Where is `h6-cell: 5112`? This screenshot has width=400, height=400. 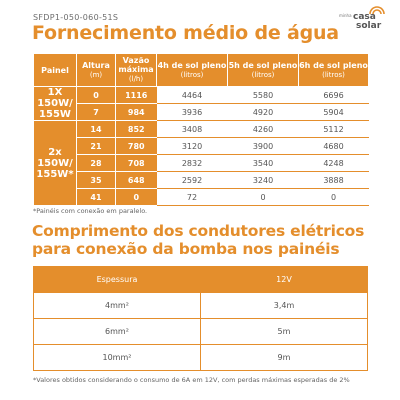 h6-cell: 5112 is located at coordinates (333, 129).